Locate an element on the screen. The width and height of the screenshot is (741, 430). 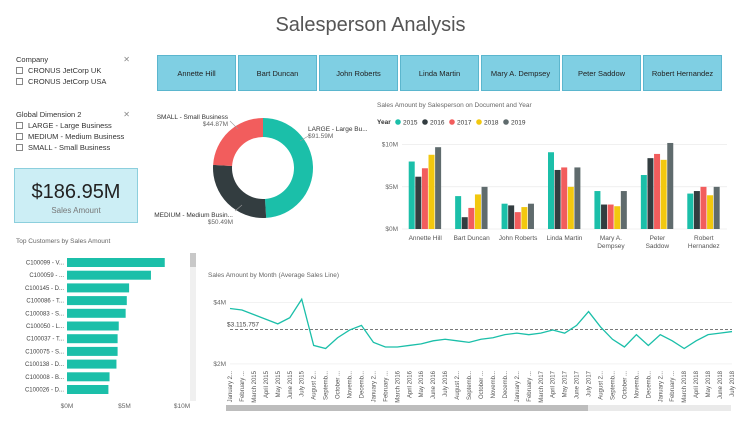
x-tick-label: Dempsey is located at coordinates (611, 246).